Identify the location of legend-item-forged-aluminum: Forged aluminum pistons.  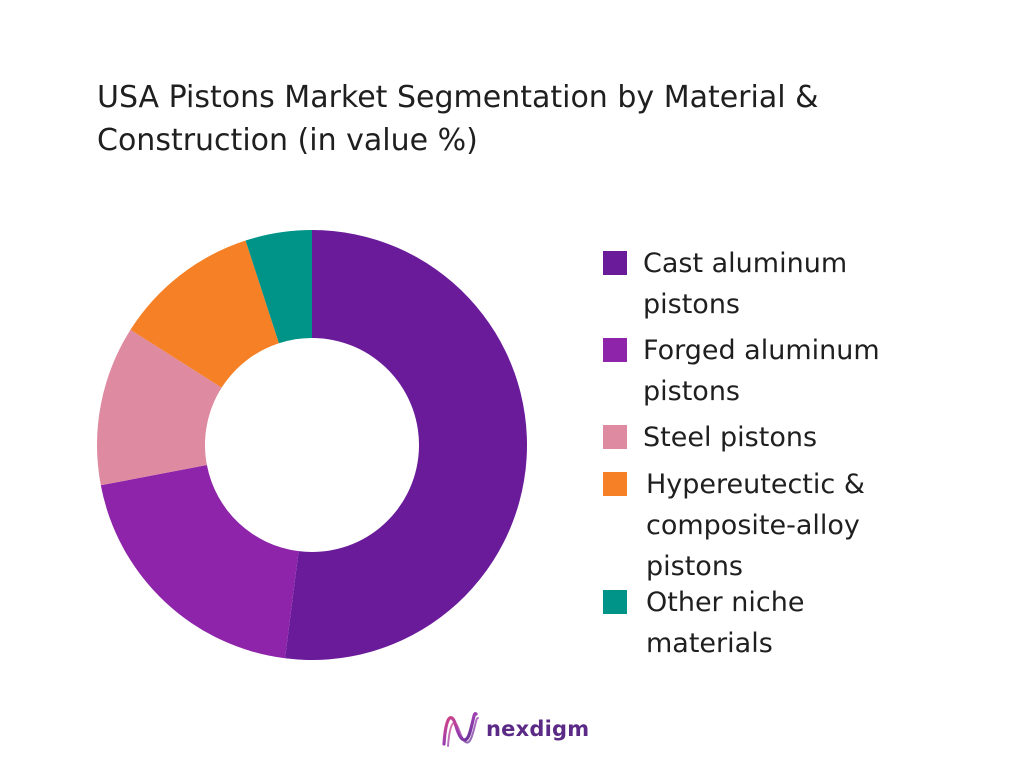
(741, 371).